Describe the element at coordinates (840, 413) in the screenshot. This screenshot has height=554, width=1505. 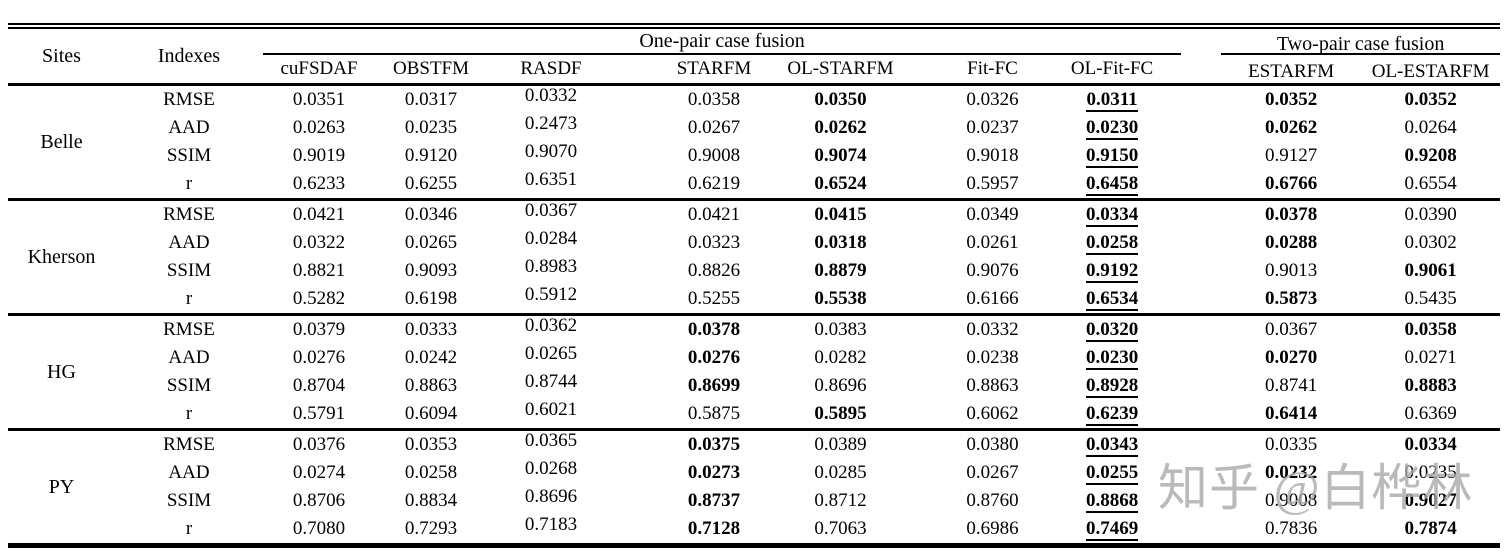
I see `value-text: 0.5895` at that location.